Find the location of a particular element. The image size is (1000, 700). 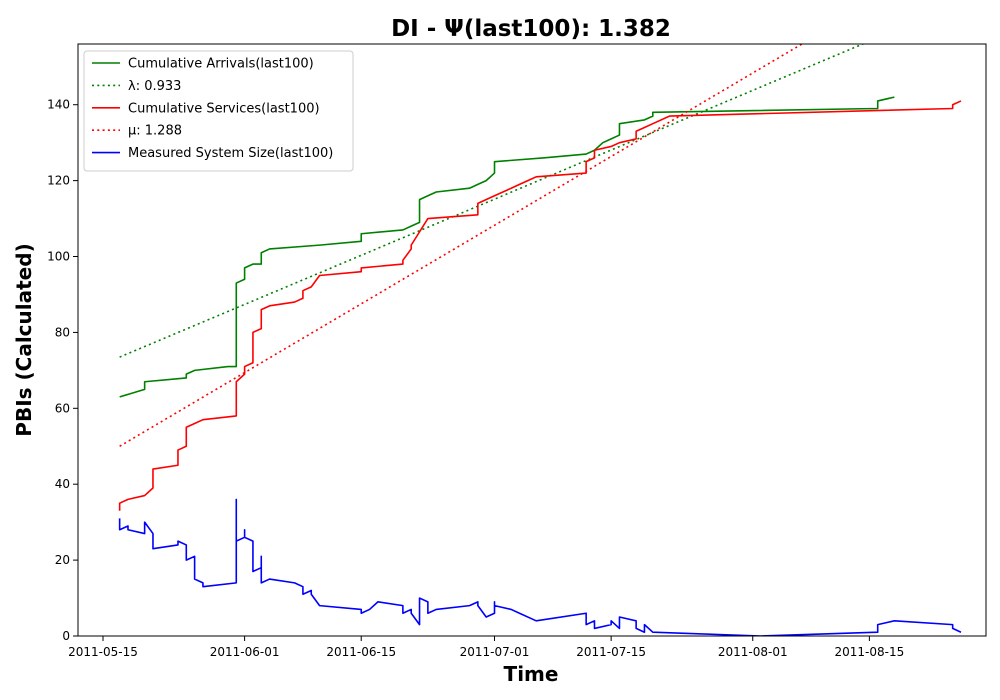

legend-box is located at coordinates (218, 111).